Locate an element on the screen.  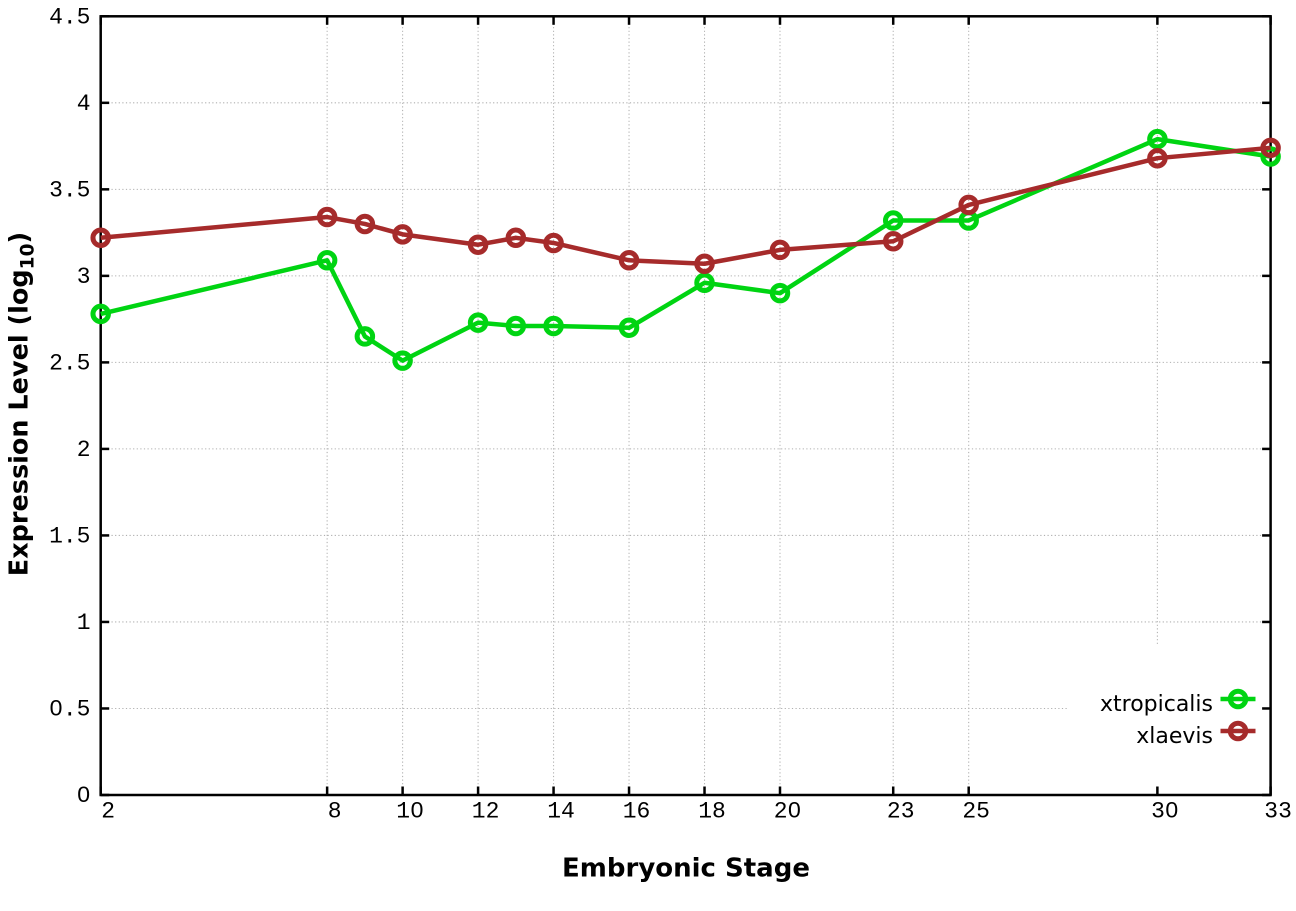
x-tick-label: 12 is located at coordinates (486, 812).